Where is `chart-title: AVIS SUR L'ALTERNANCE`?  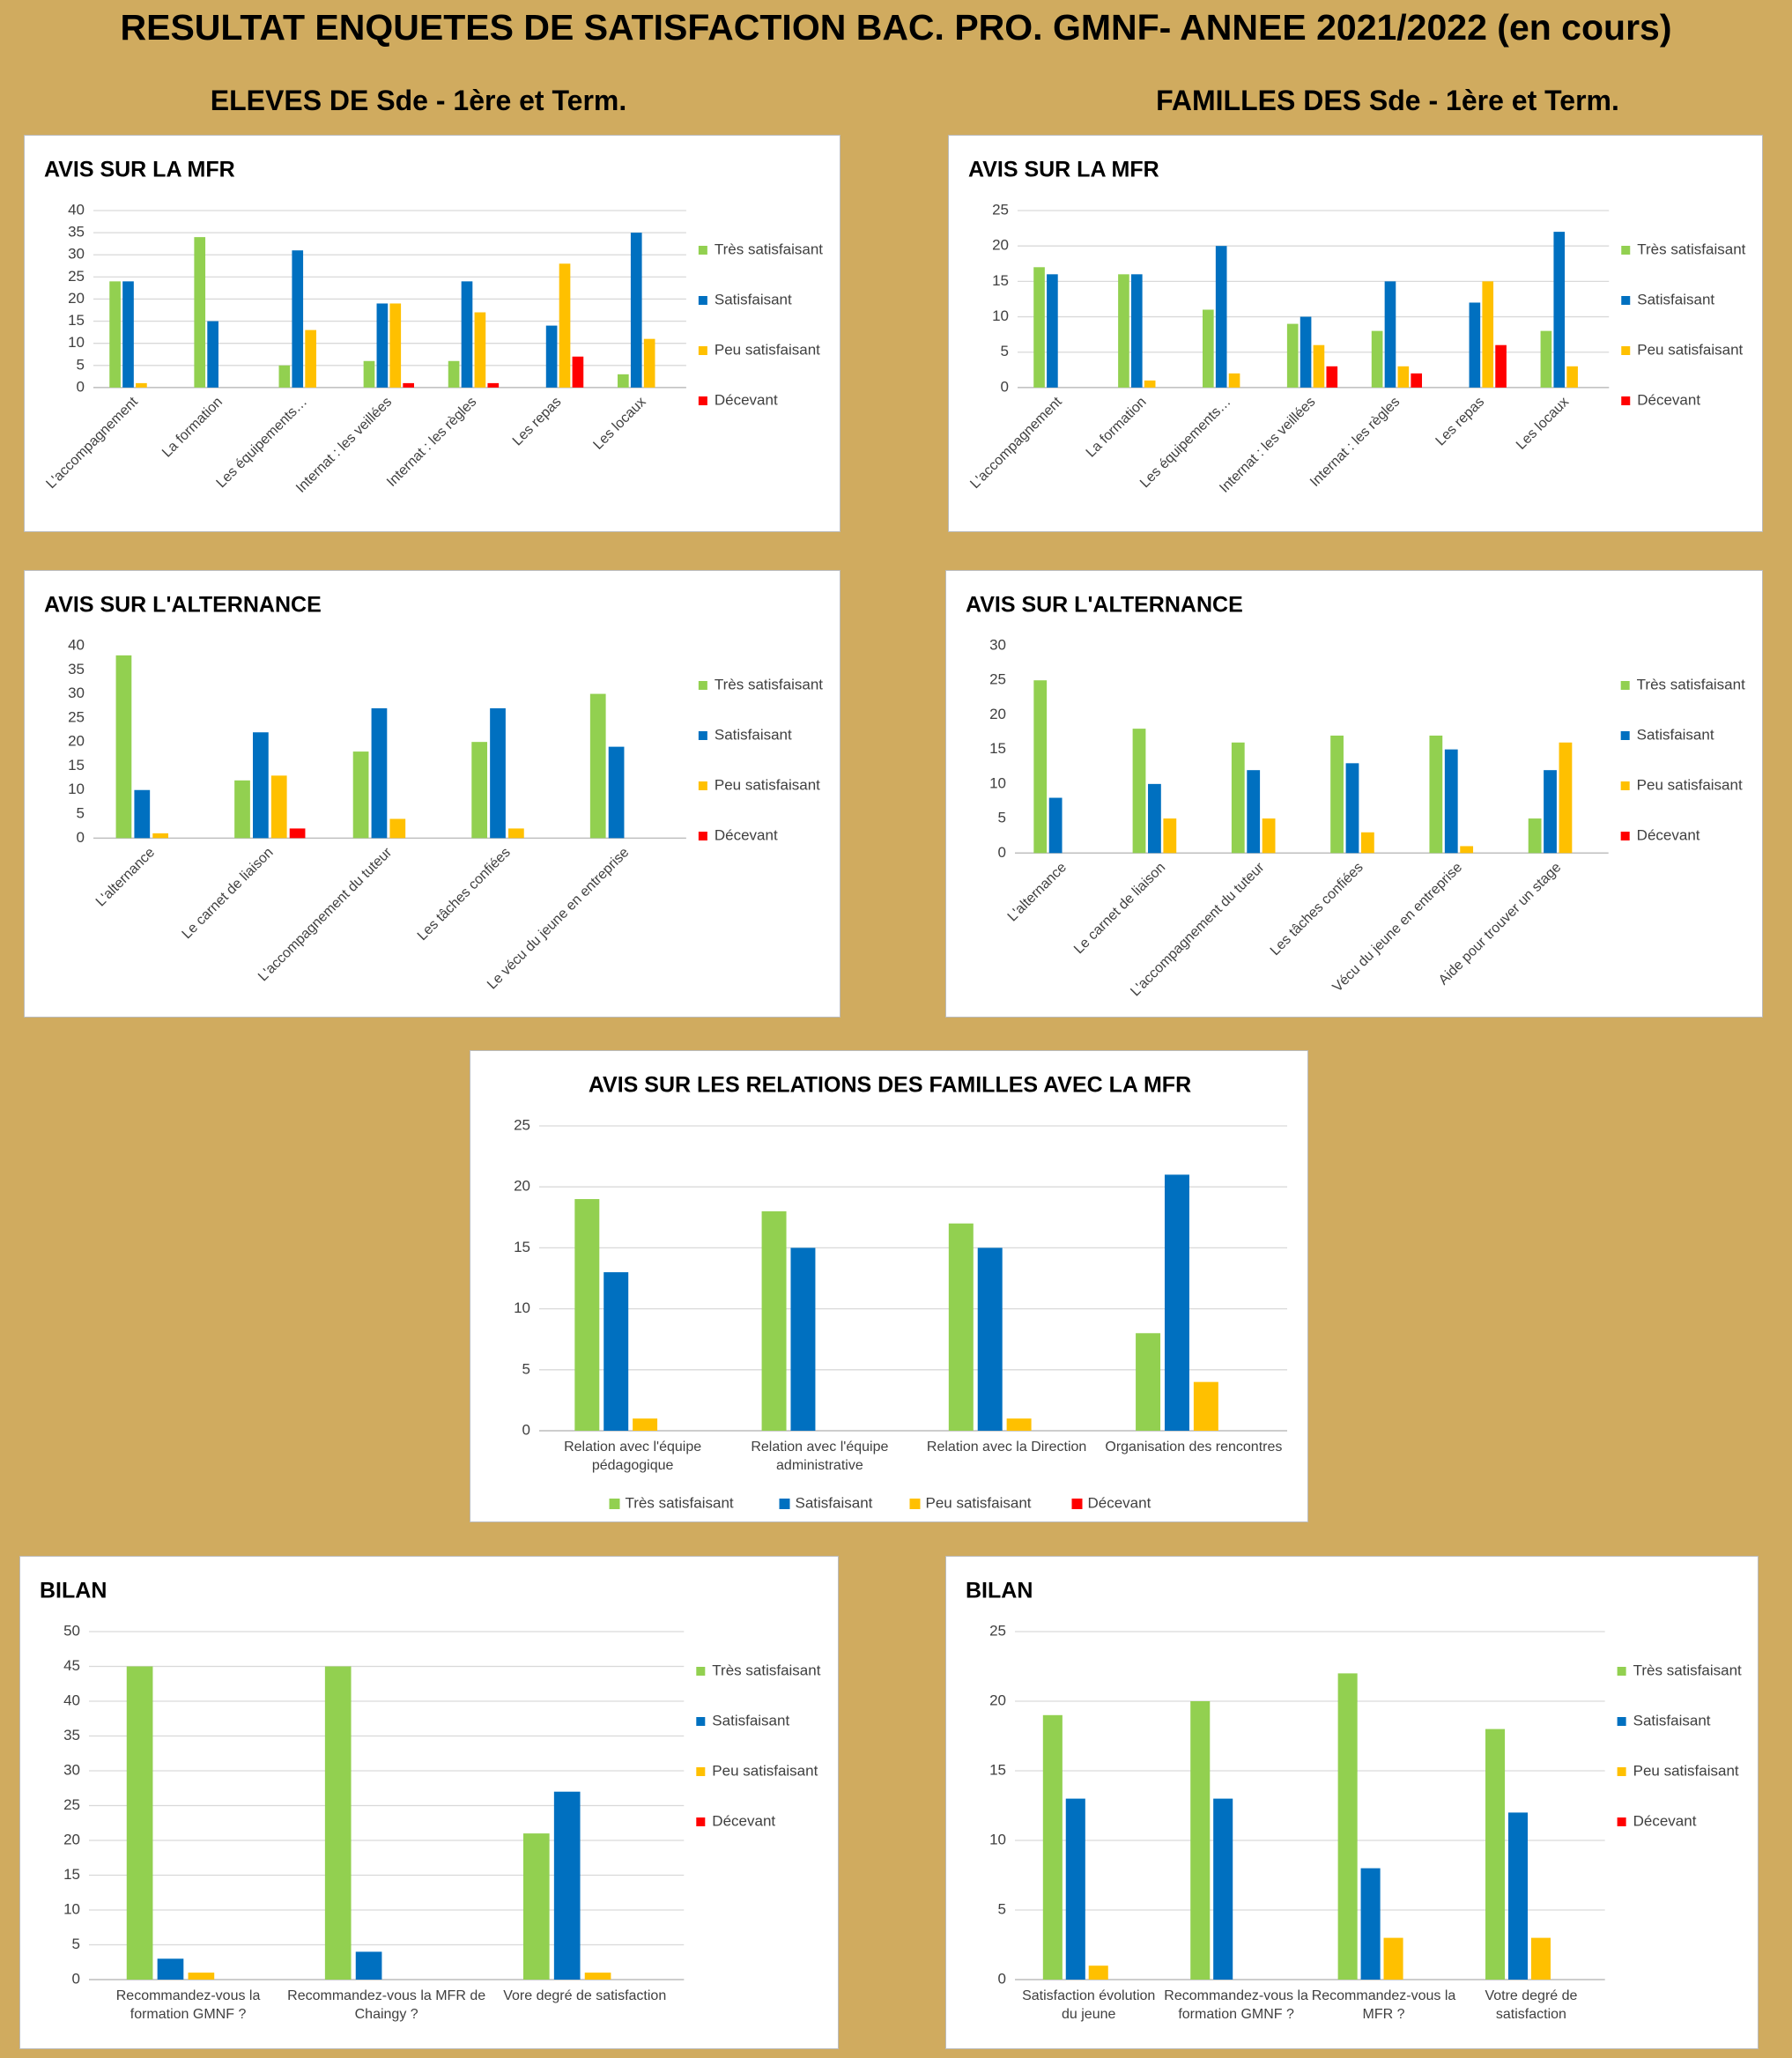 chart-title: AVIS SUR L'ALTERNANCE is located at coordinates (1104, 605).